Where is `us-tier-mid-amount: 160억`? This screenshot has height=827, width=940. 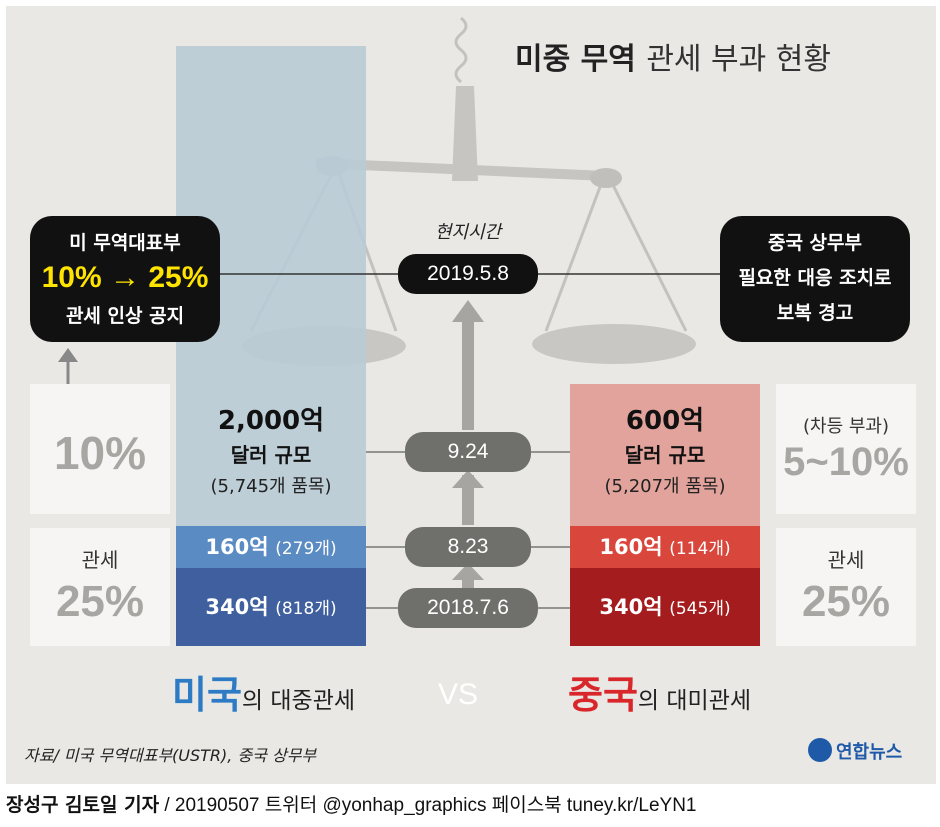
us-tier-mid-amount: 160억 is located at coordinates (237, 547).